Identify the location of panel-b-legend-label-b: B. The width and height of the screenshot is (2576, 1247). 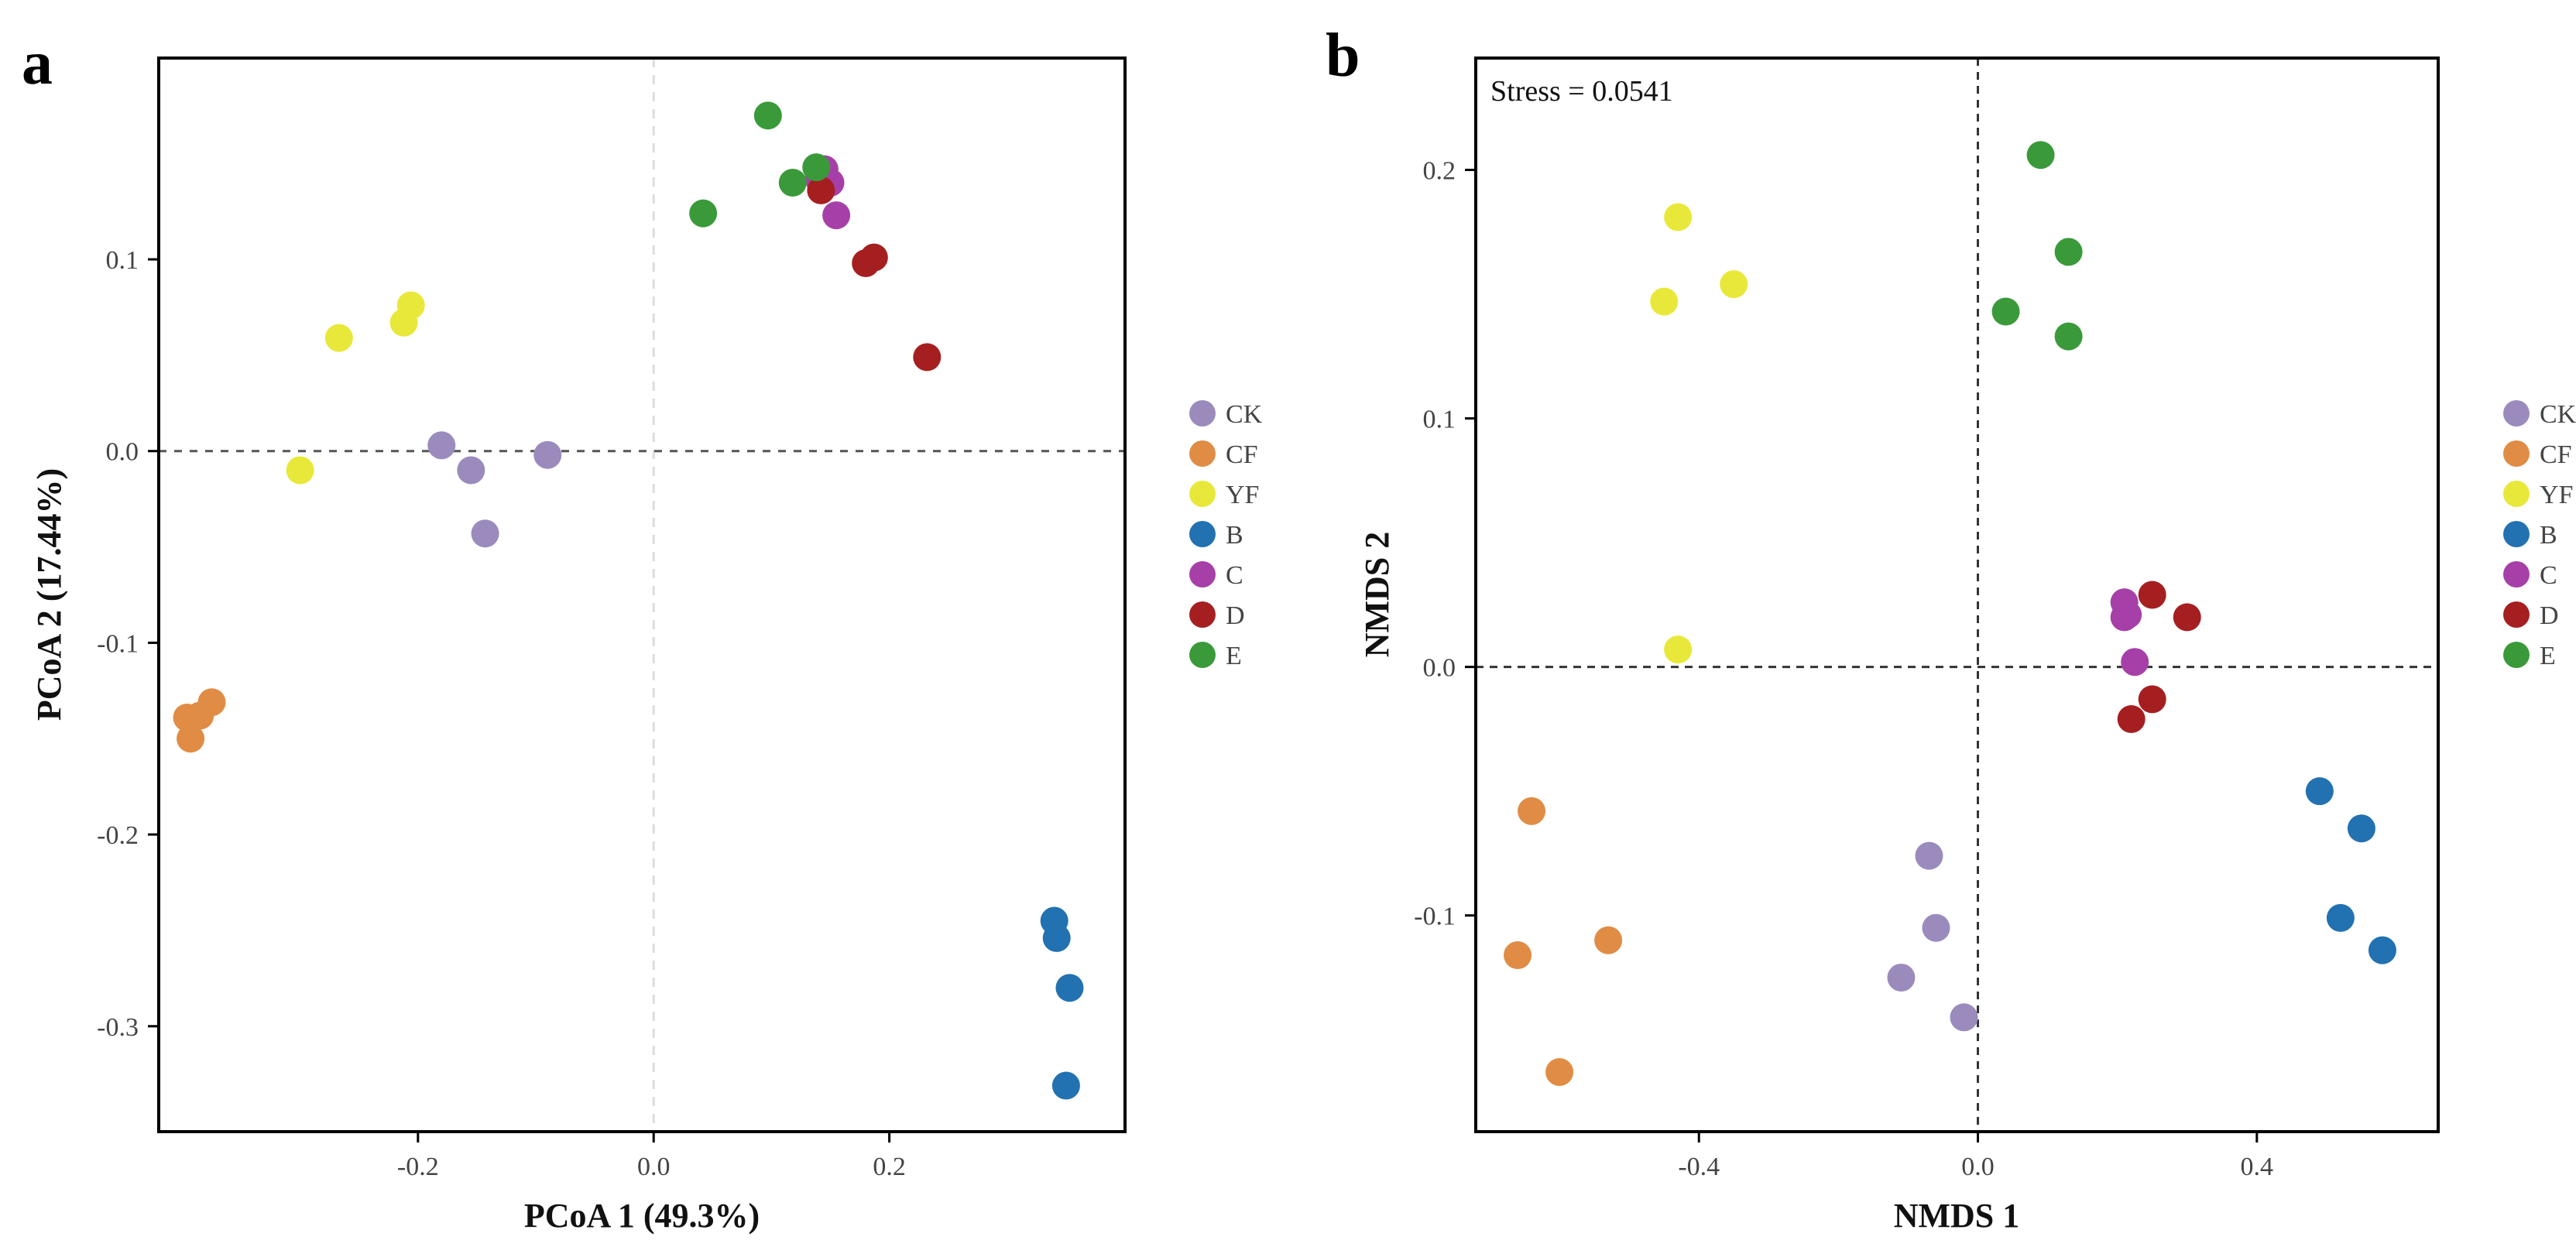
(2548, 535).